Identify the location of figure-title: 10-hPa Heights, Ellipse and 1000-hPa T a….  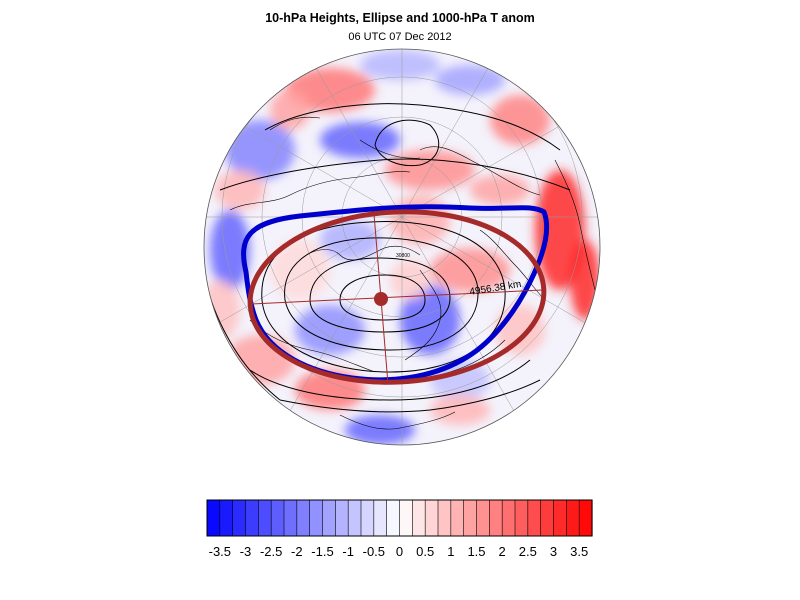
(400, 18).